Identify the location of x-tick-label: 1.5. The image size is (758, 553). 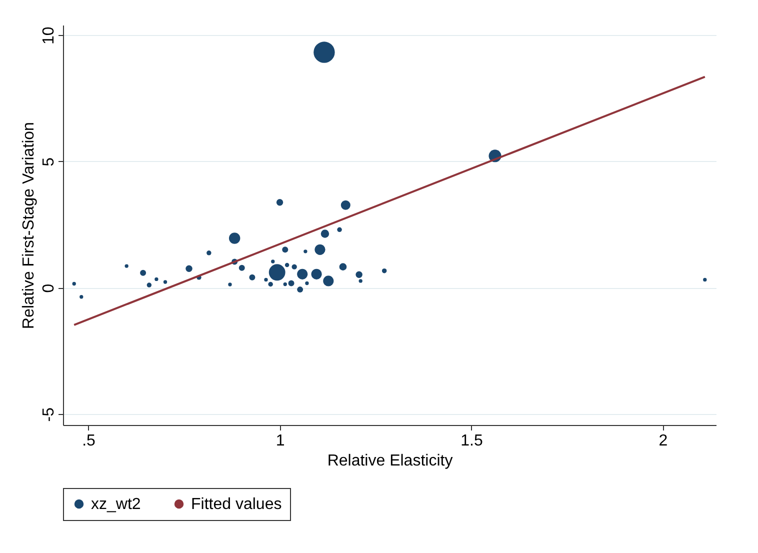
(471, 441).